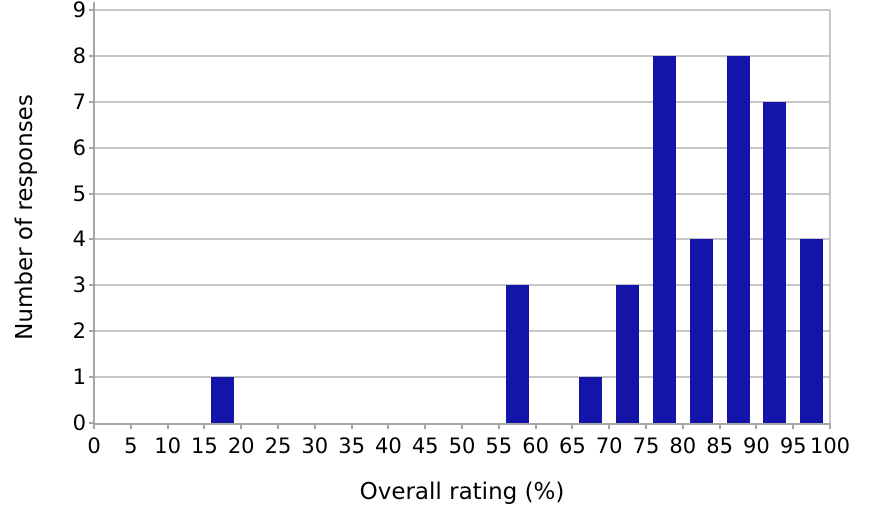 This screenshot has height=512, width=869. I want to click on y-axis-line, so click(94, 212).